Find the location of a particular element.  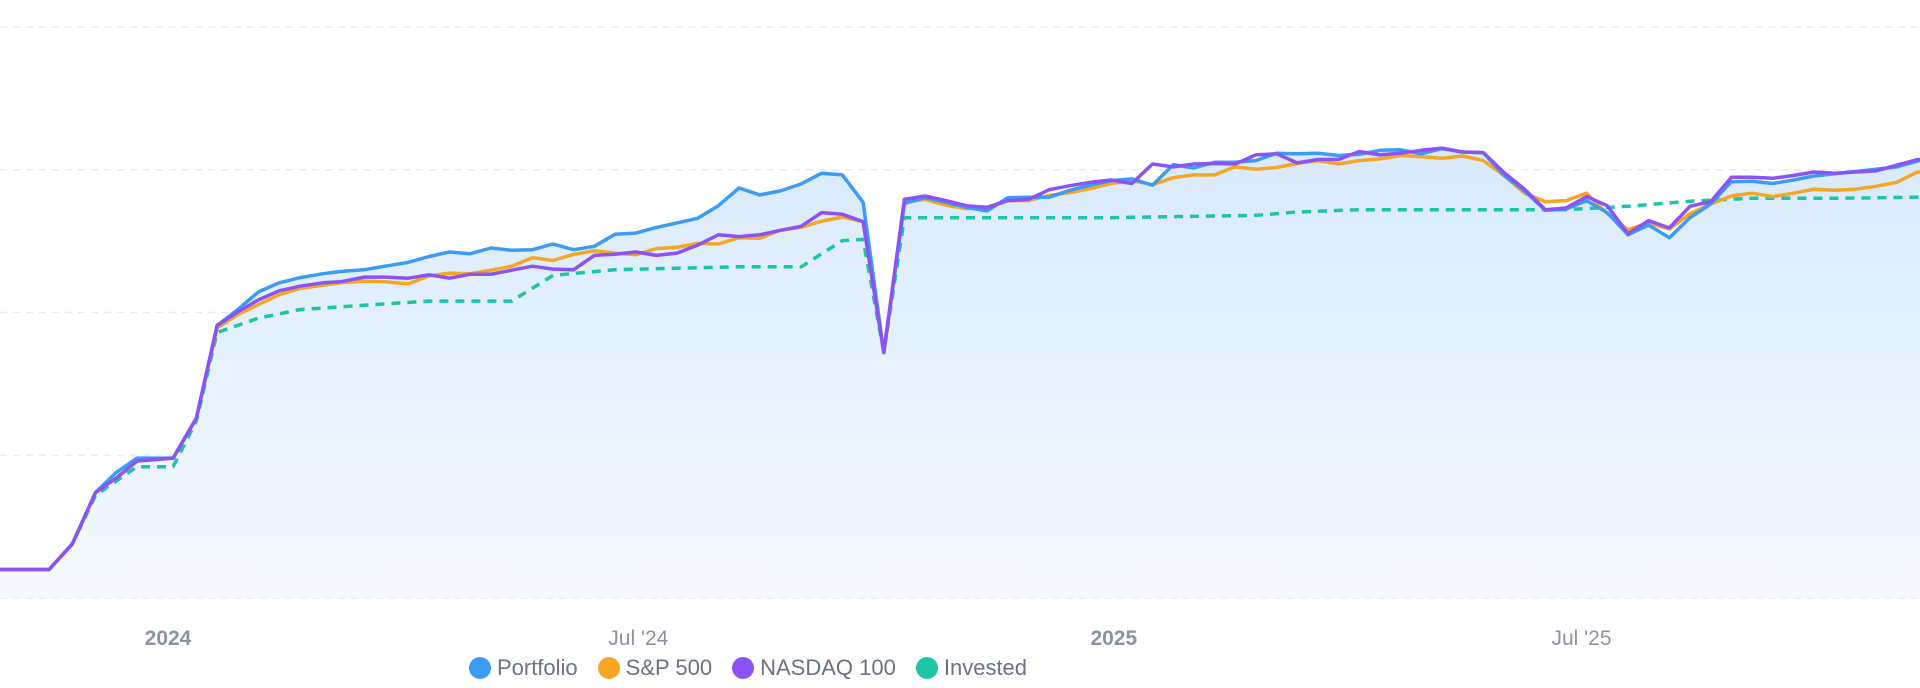

legend-label: Portfolio is located at coordinates (537, 667).